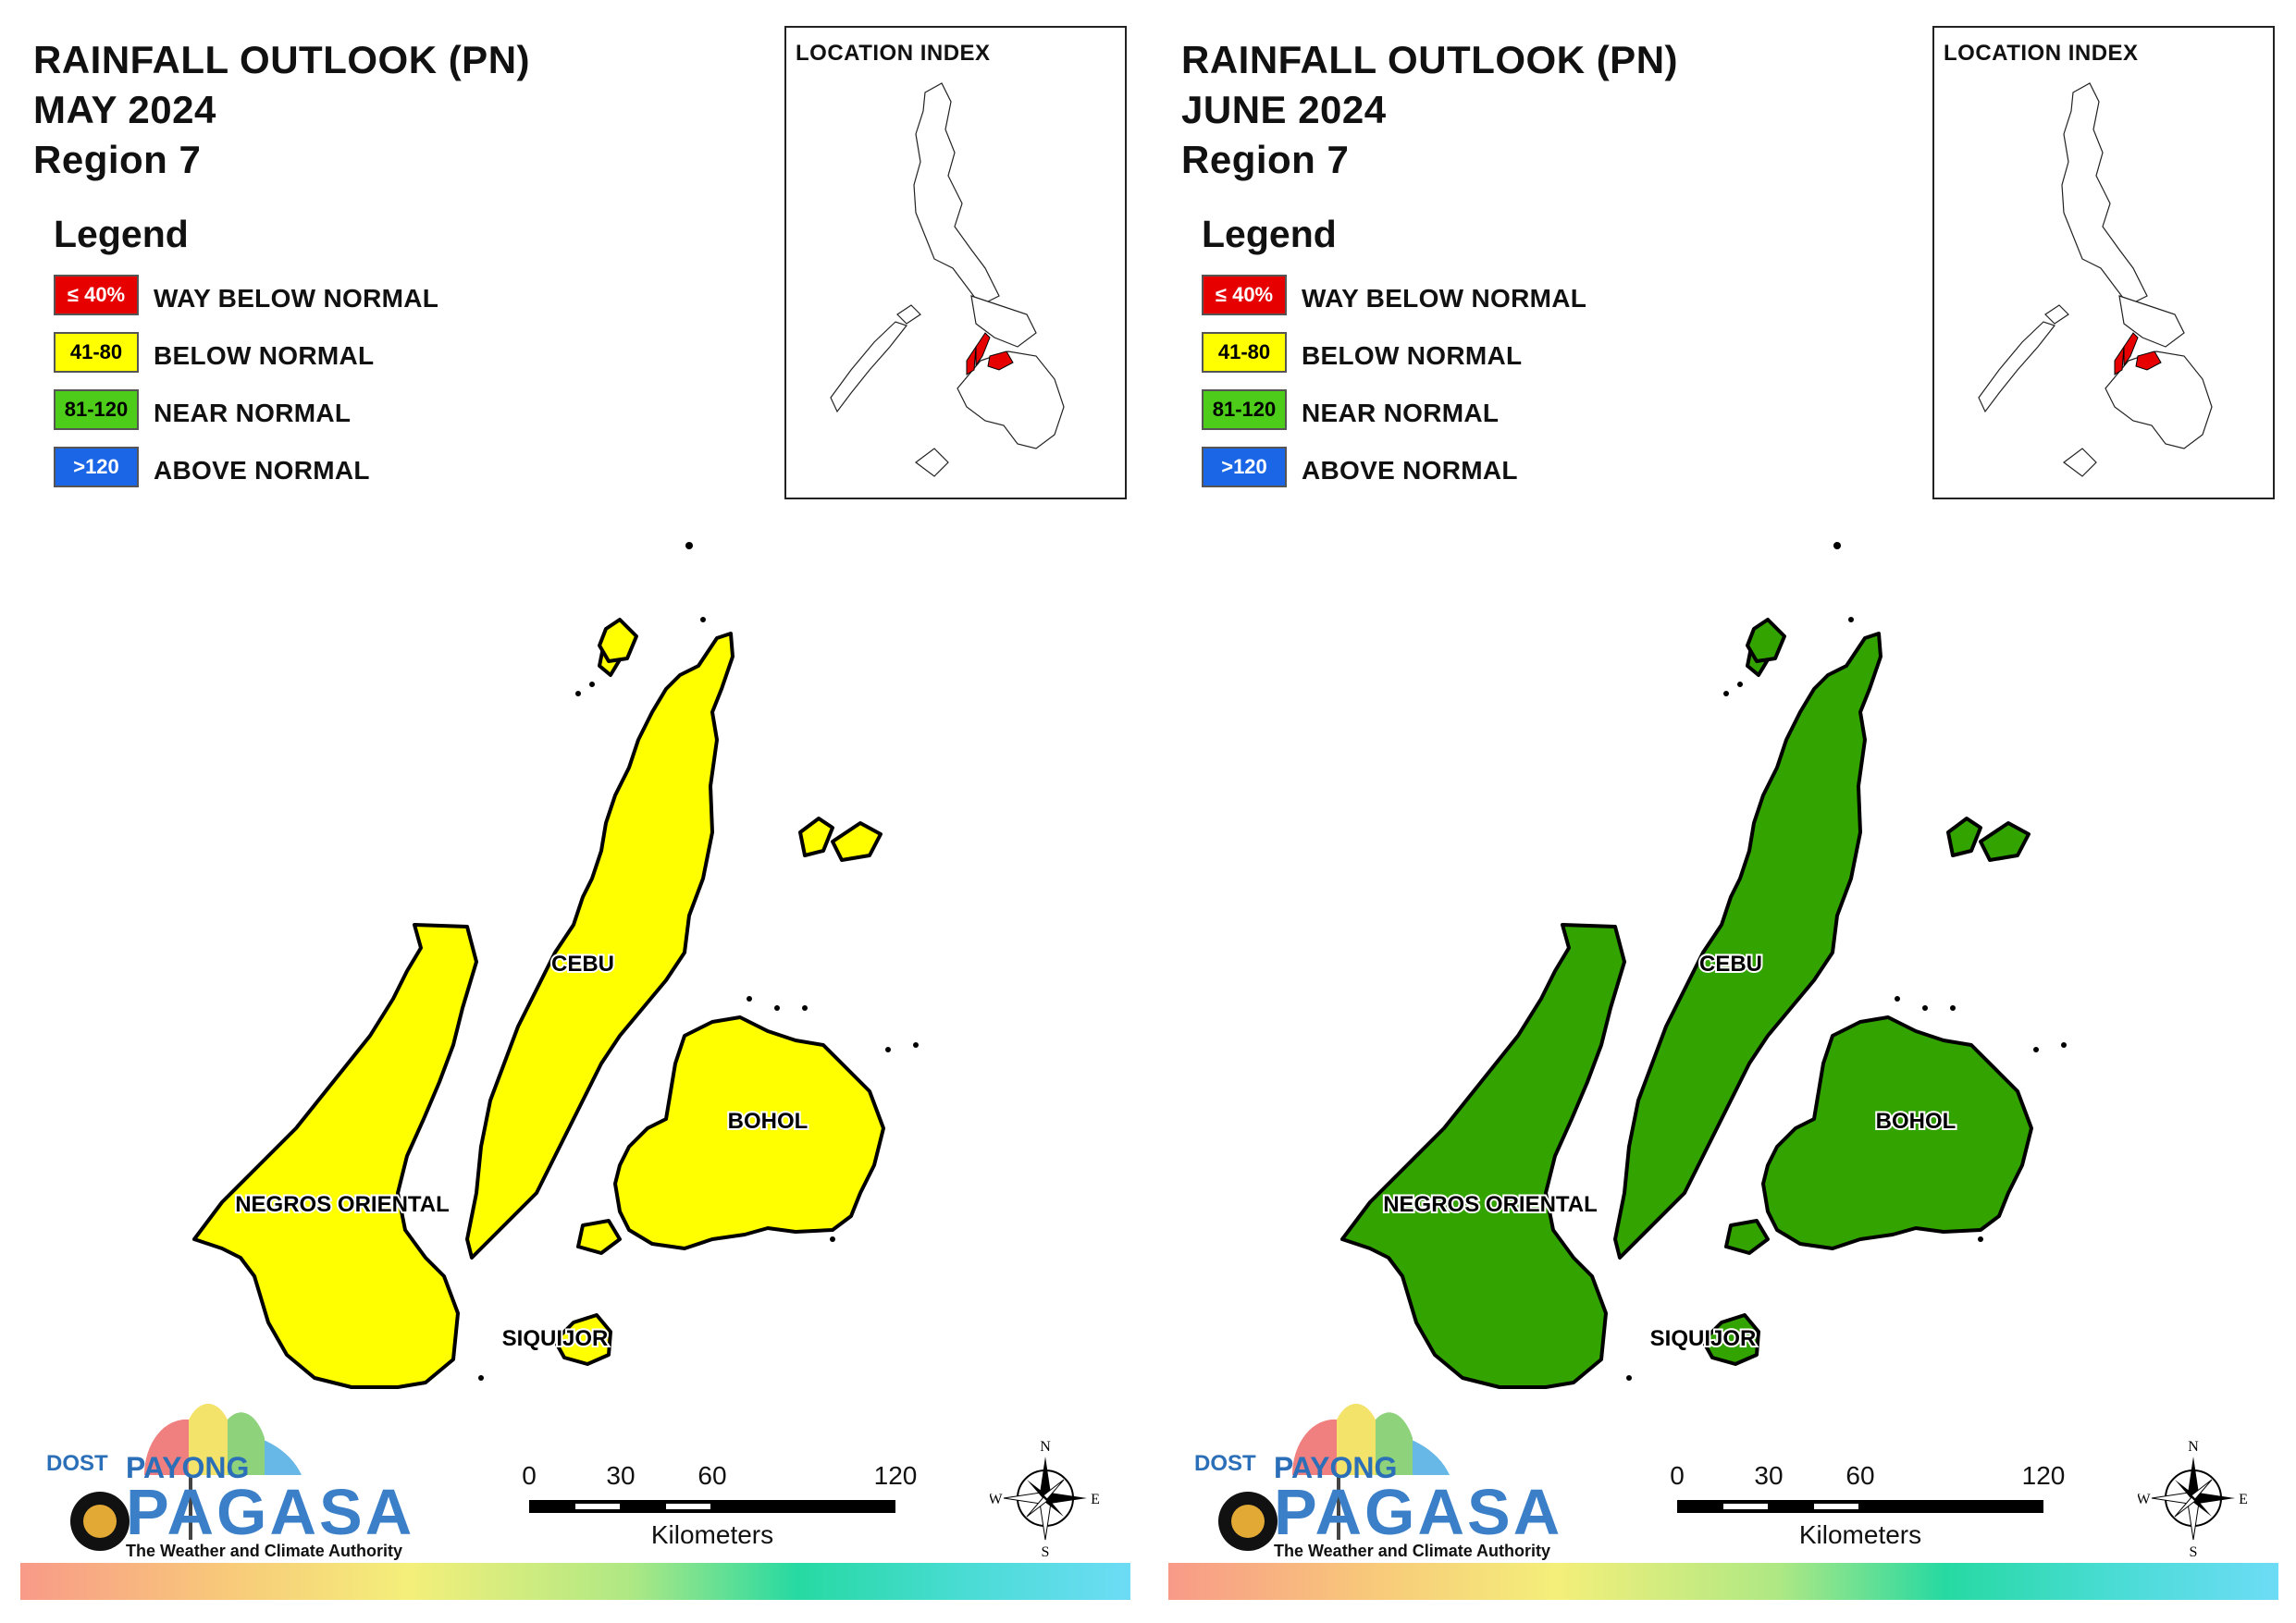 The height and width of the screenshot is (1623, 2296). I want to click on scale-bar-graphic, so click(712, 1506).